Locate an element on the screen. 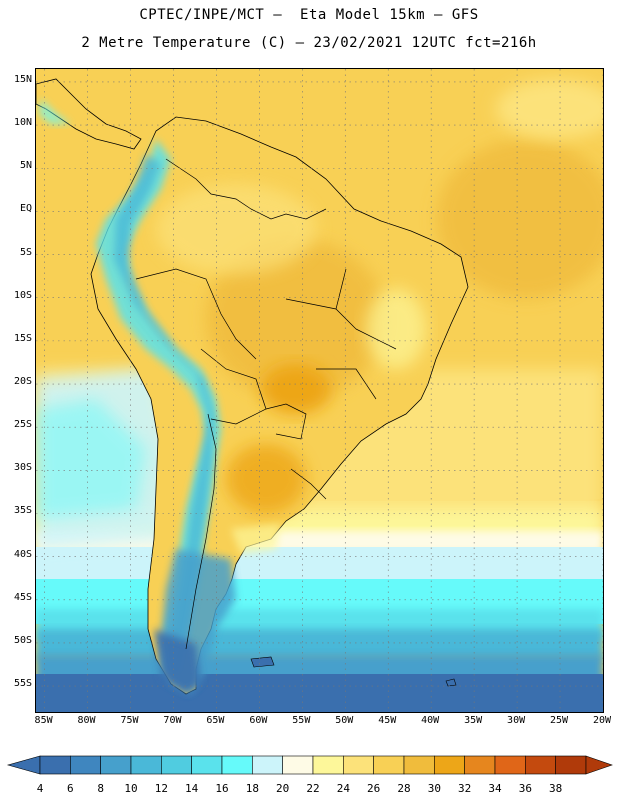  lat-label: 35S is located at coordinates (22, 511).